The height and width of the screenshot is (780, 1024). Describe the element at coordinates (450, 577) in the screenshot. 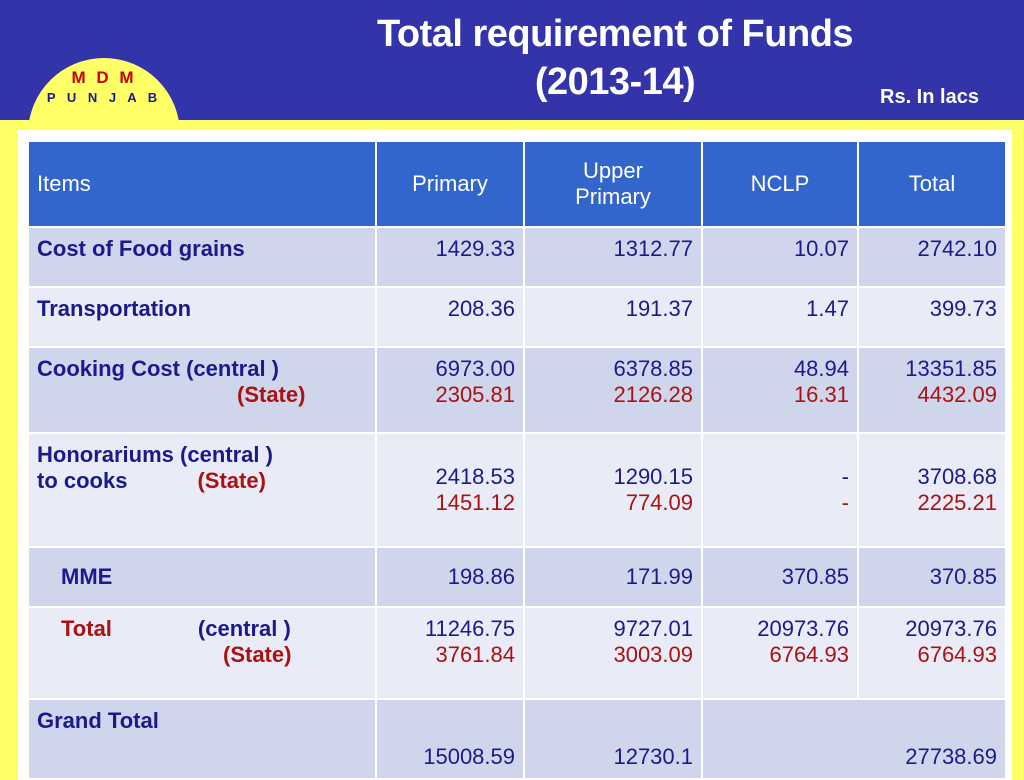

I see `cell-mme-primary: 198.86` at that location.